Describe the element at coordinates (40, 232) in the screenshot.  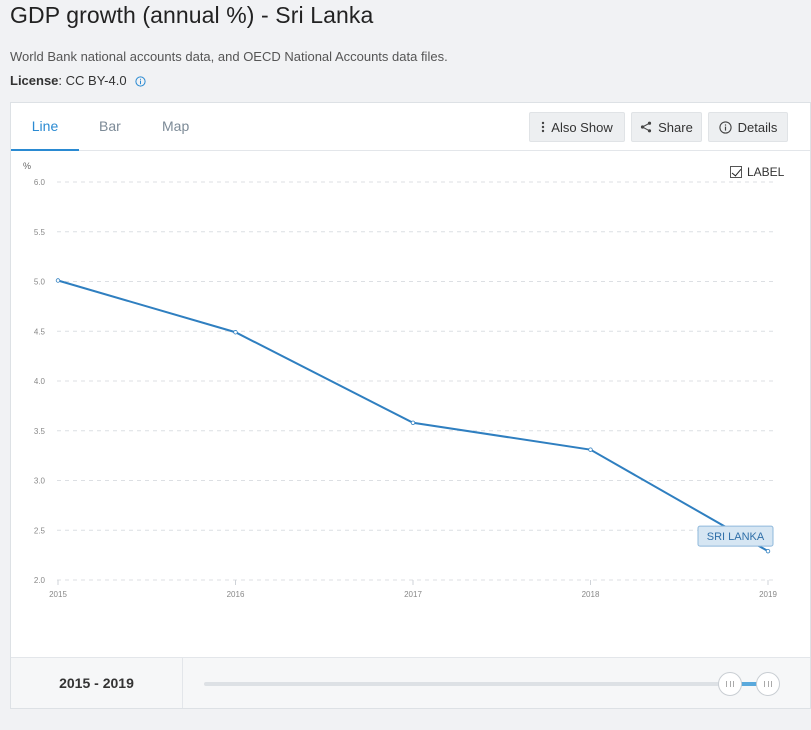
I see `y-tick-label: 5.5` at that location.